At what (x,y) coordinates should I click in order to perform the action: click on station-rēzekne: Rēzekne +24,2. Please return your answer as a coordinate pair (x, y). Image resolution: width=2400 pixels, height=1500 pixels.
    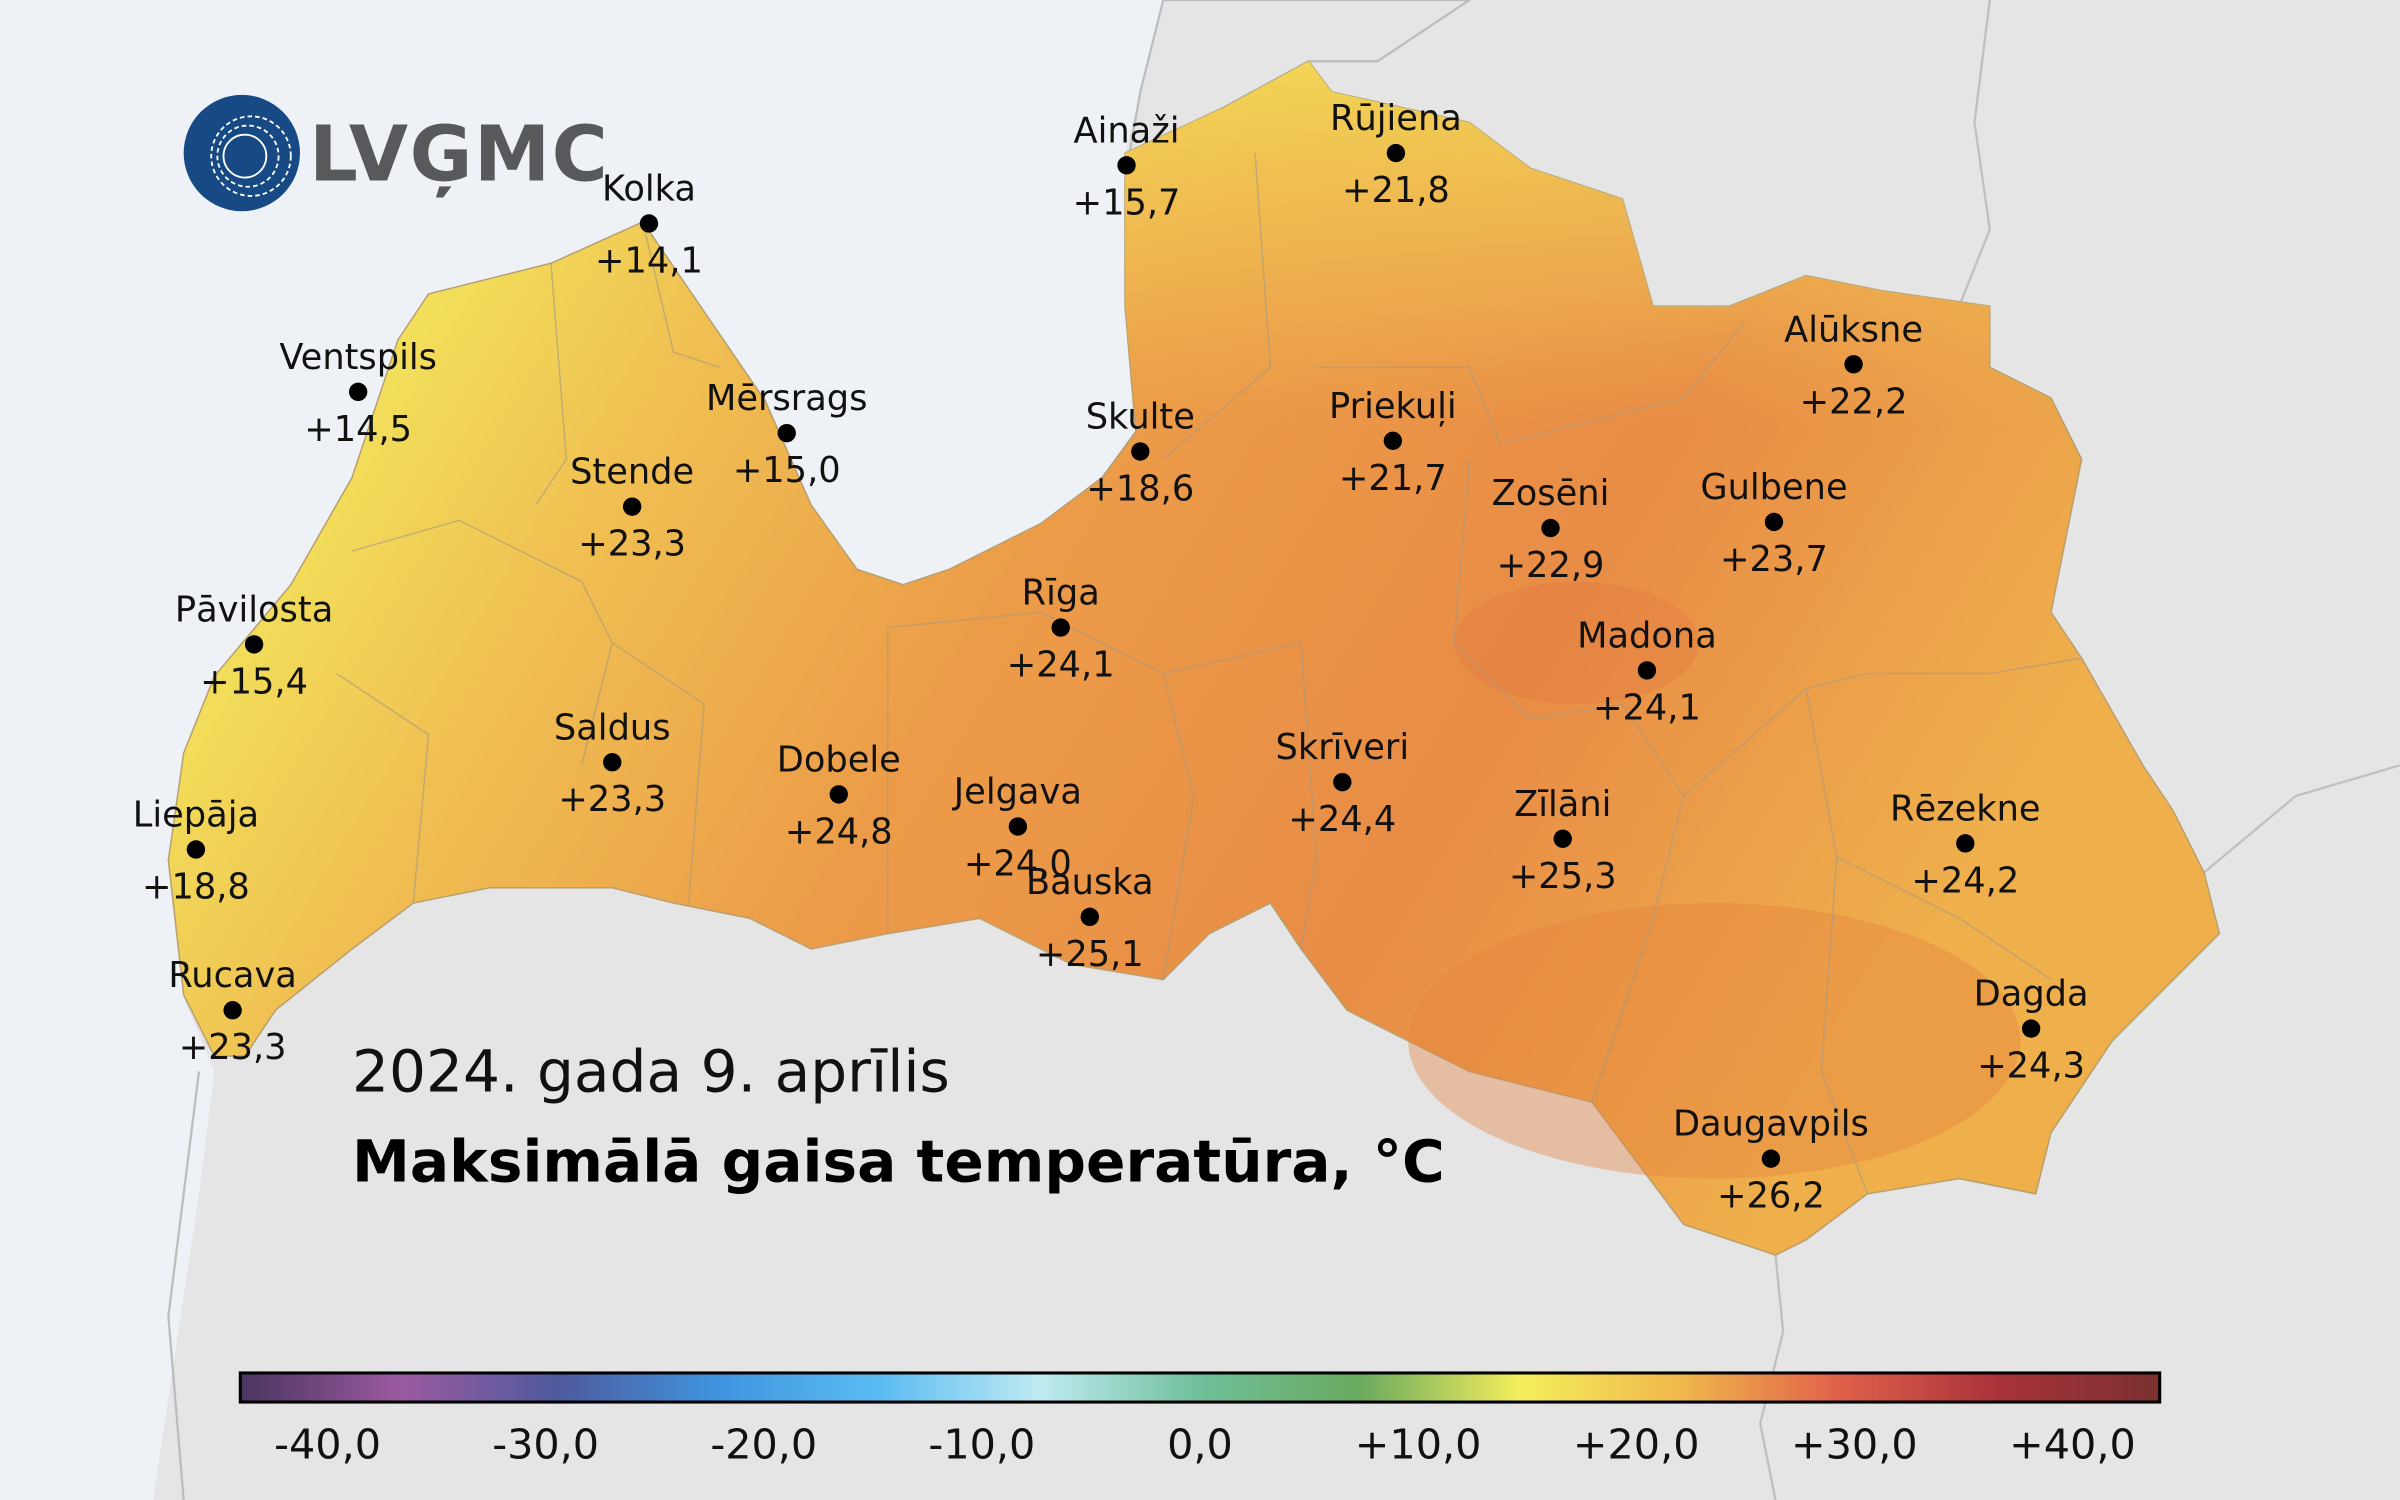
    Looking at the image, I should click on (1965, 844).